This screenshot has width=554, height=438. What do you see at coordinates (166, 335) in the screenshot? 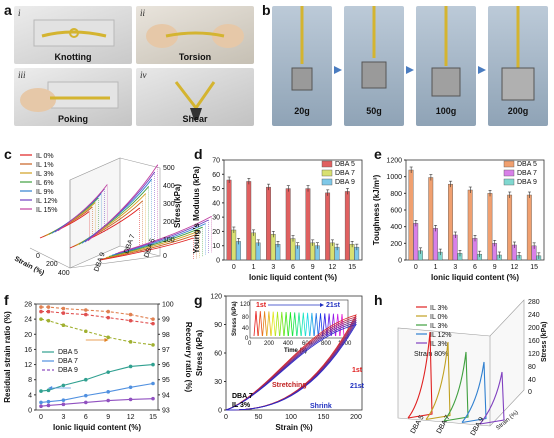
I see `y2-tick-label: 98` at bounding box center [166, 335].